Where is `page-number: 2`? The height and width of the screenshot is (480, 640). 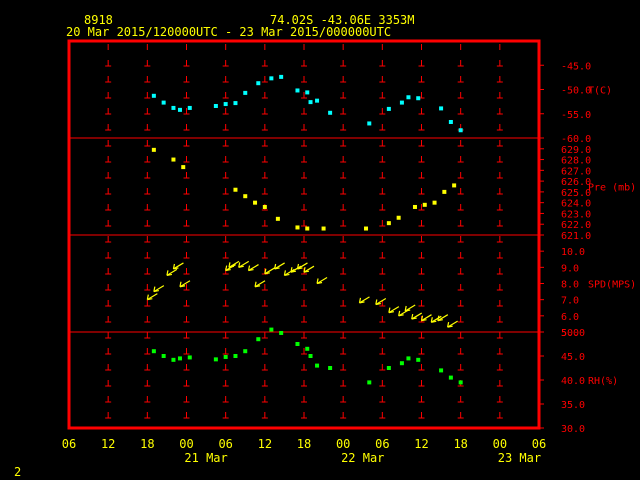
page-number: 2 is located at coordinates (17, 472).